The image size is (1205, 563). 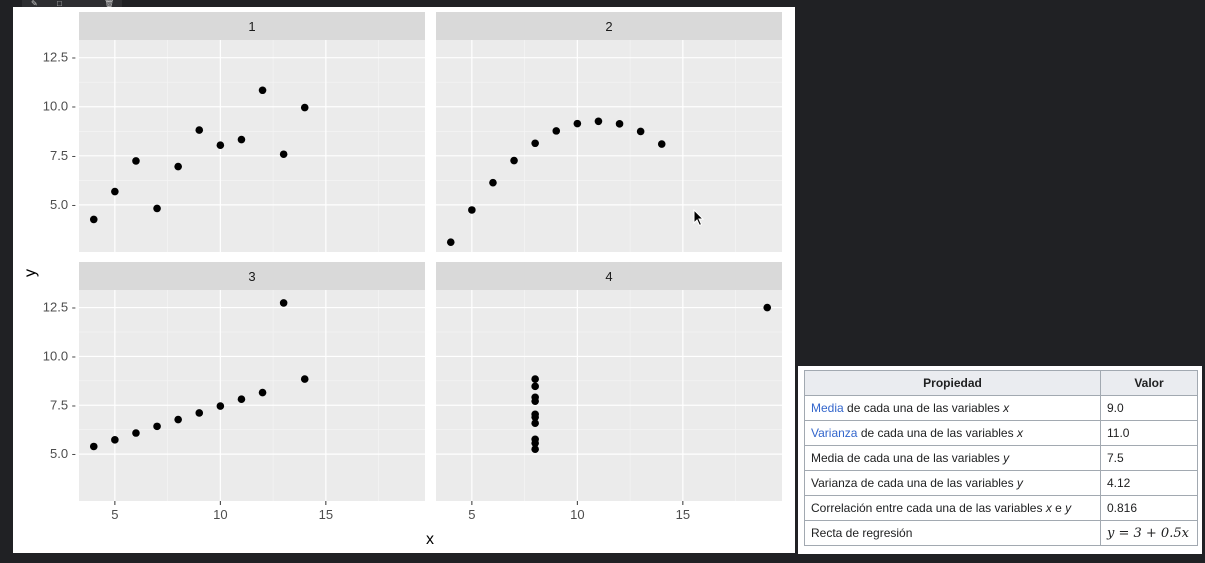 I want to click on property-cell: Media de cada una de las variables x, so click(x=952, y=408).